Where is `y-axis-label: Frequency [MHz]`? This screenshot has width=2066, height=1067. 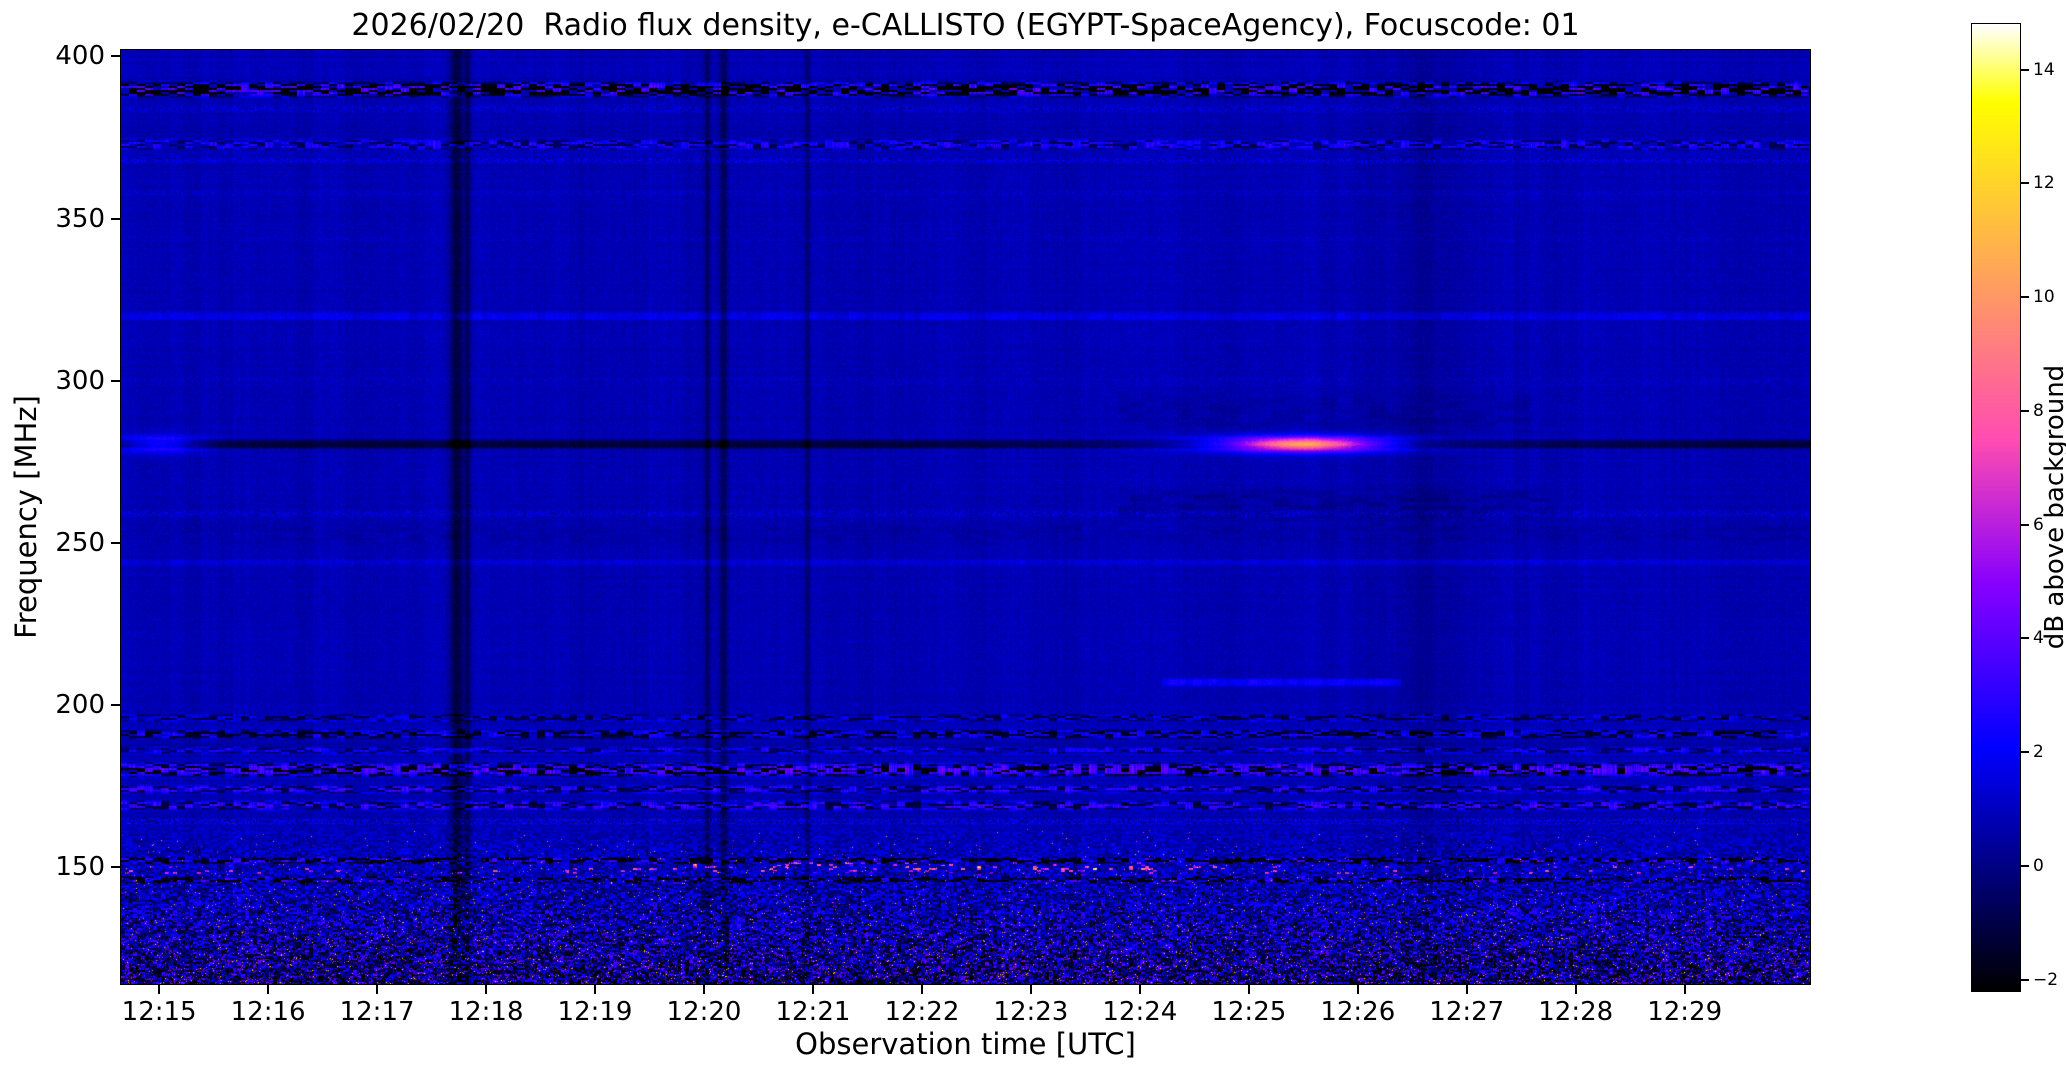
y-axis-label: Frequency [MHz] is located at coordinates (26, 517).